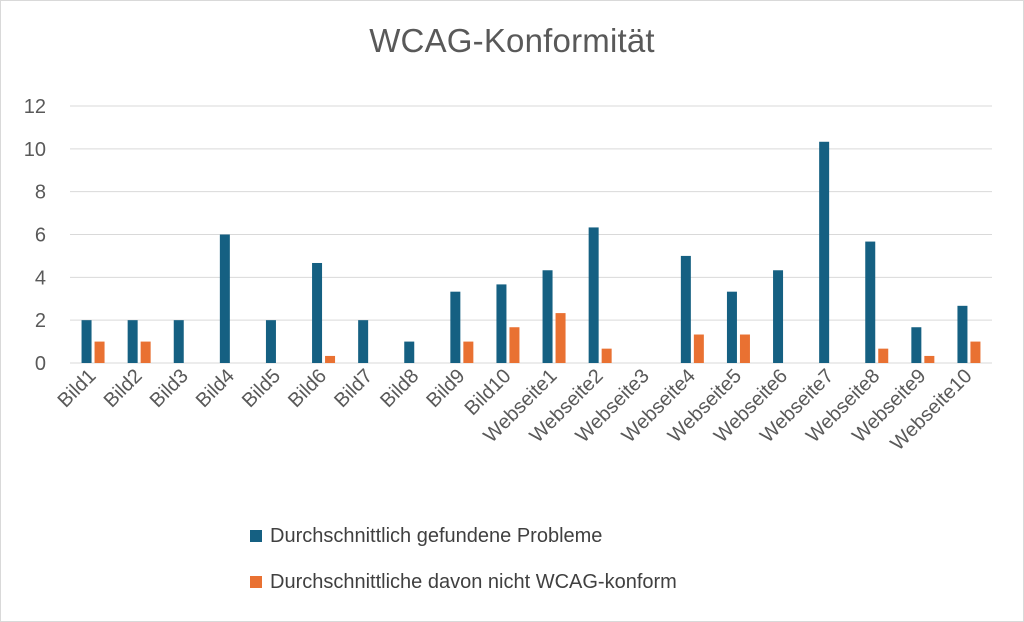  I want to click on x-tick-label: Bild1, so click(77, 388).